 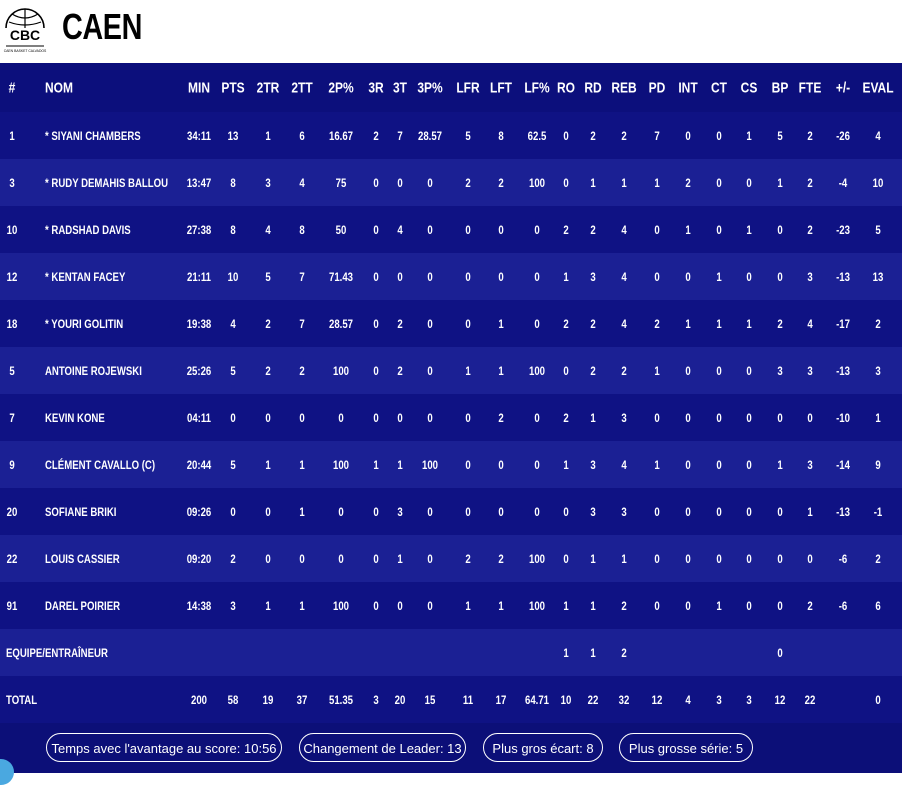 What do you see at coordinates (199, 323) in the screenshot?
I see `cell: 19:38` at bounding box center [199, 323].